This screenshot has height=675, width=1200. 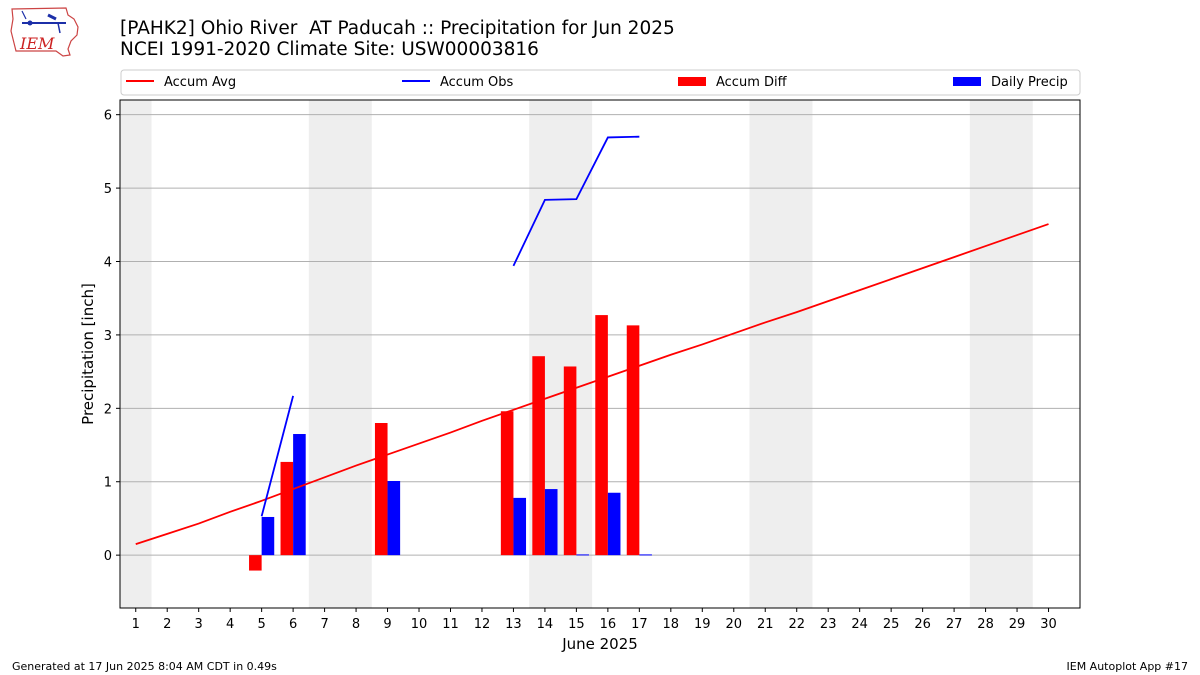 I want to click on legend-accum-diff-label: Accum Diff, so click(x=752, y=82).